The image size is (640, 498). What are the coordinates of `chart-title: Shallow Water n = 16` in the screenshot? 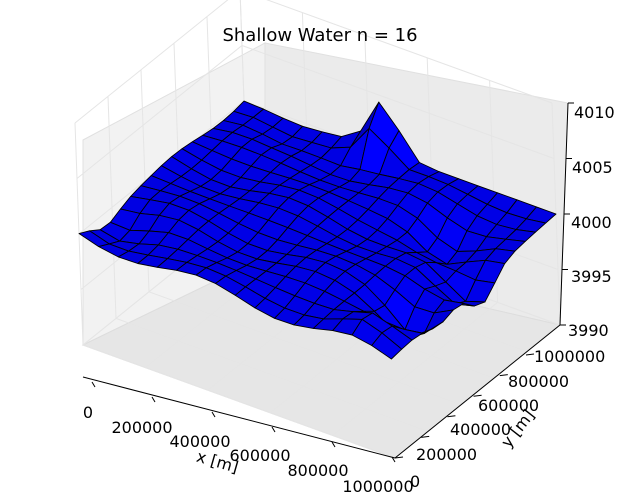 It's located at (319, 35).